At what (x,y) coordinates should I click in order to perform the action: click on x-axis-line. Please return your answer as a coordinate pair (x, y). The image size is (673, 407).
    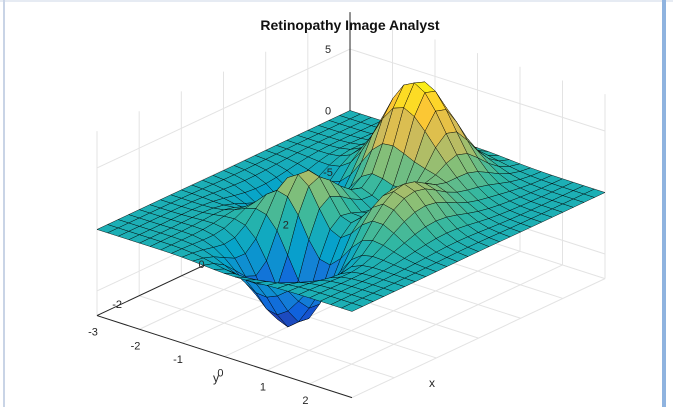
    Looking at the image, I should click on (224, 357).